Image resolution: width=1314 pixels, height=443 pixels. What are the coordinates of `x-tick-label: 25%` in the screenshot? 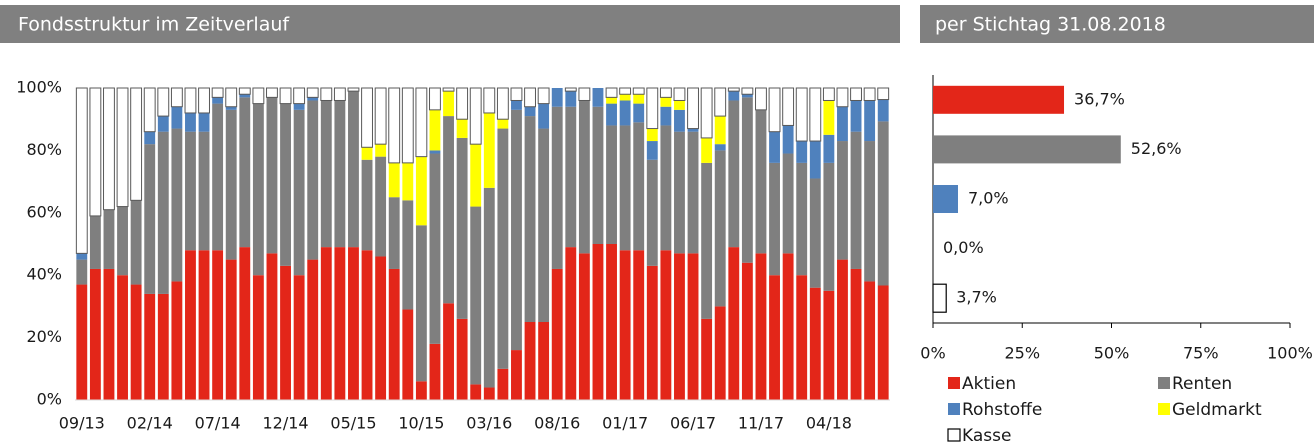 It's located at (1022, 353).